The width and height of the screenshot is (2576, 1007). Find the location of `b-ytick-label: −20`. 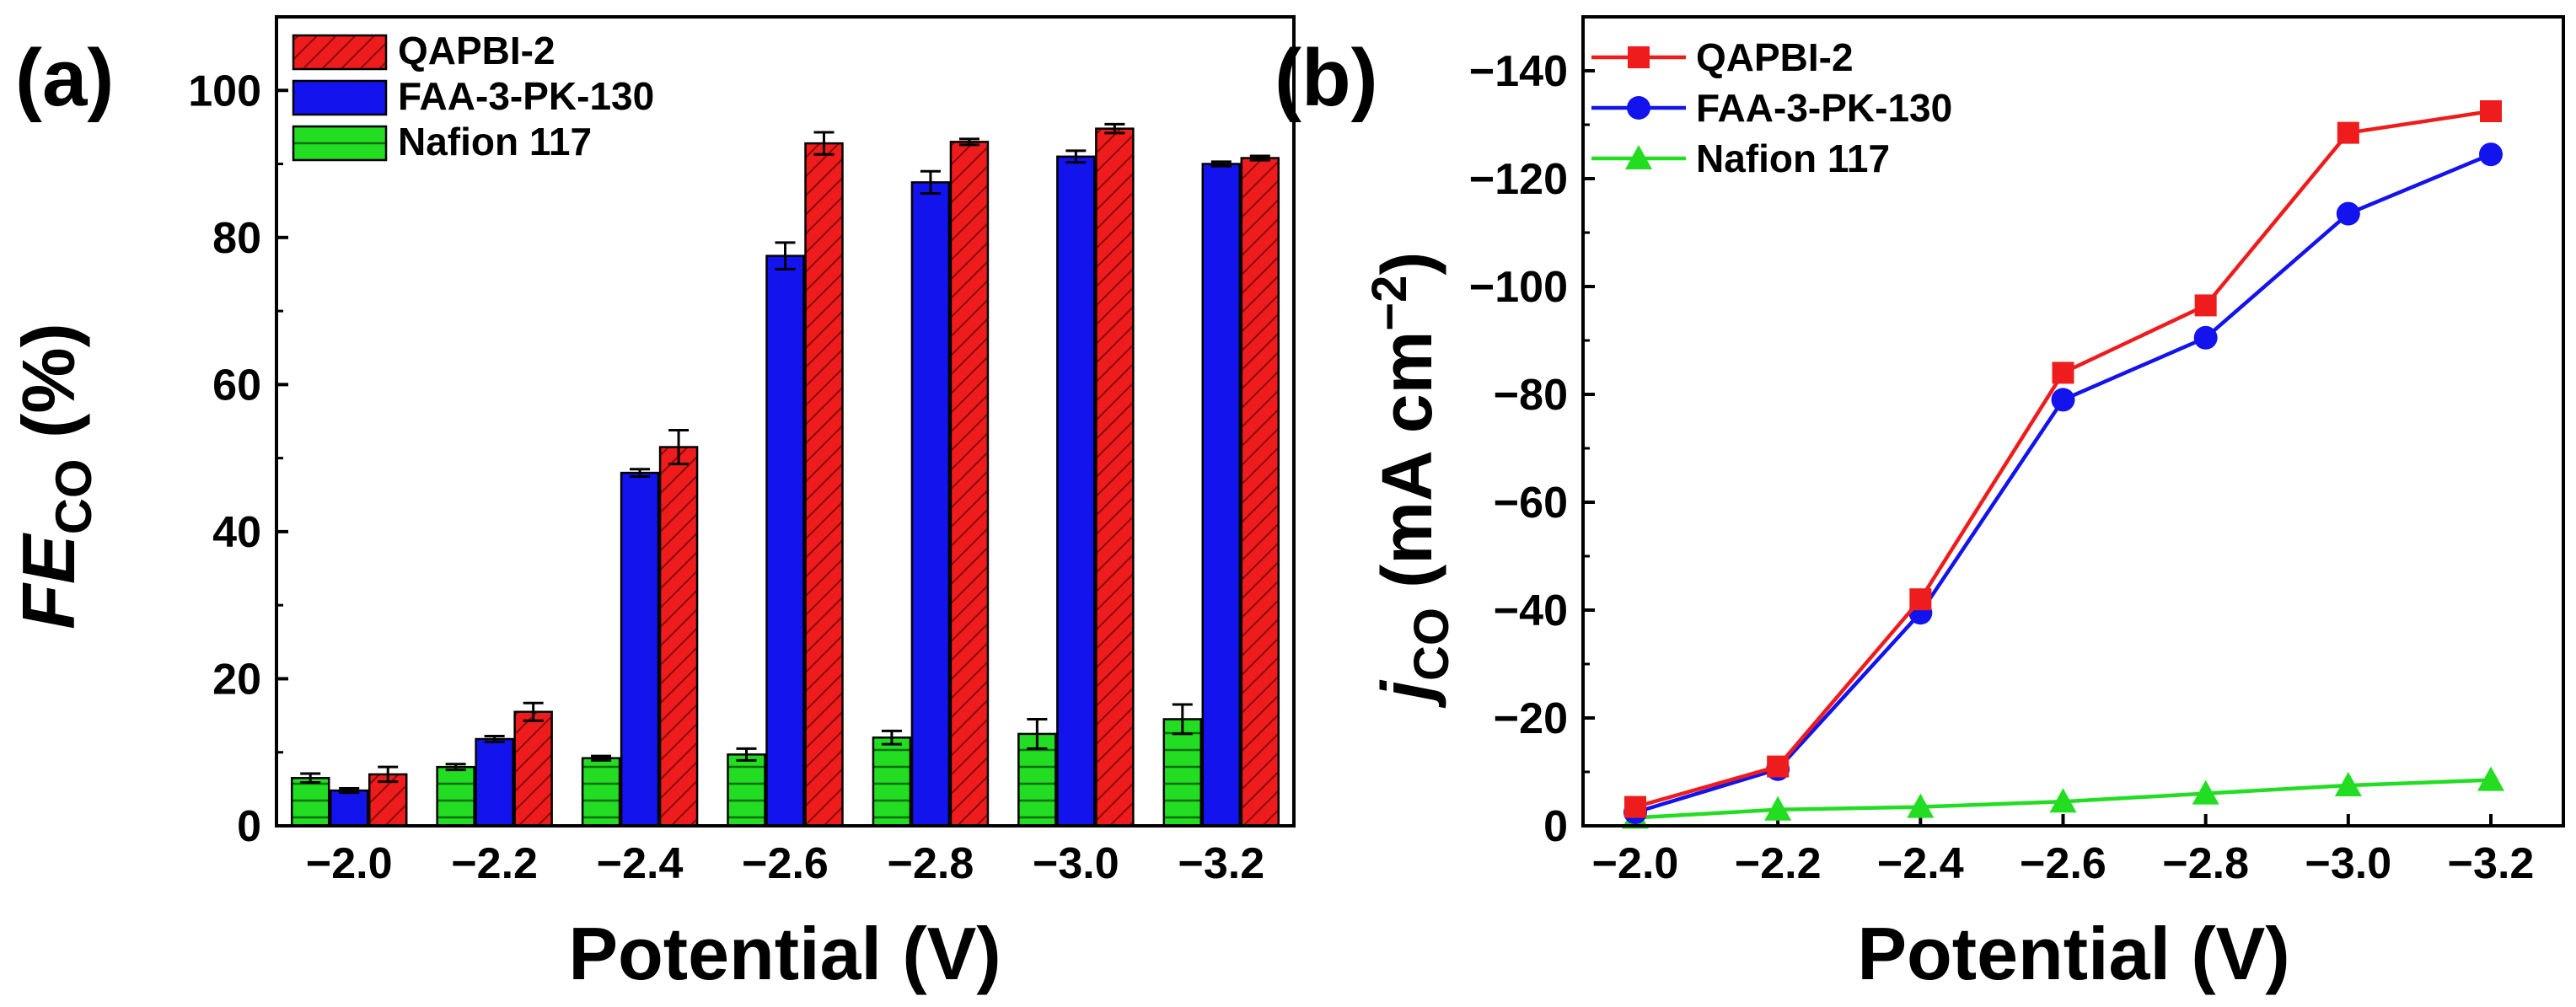

b-ytick-label: −20 is located at coordinates (1531, 718).